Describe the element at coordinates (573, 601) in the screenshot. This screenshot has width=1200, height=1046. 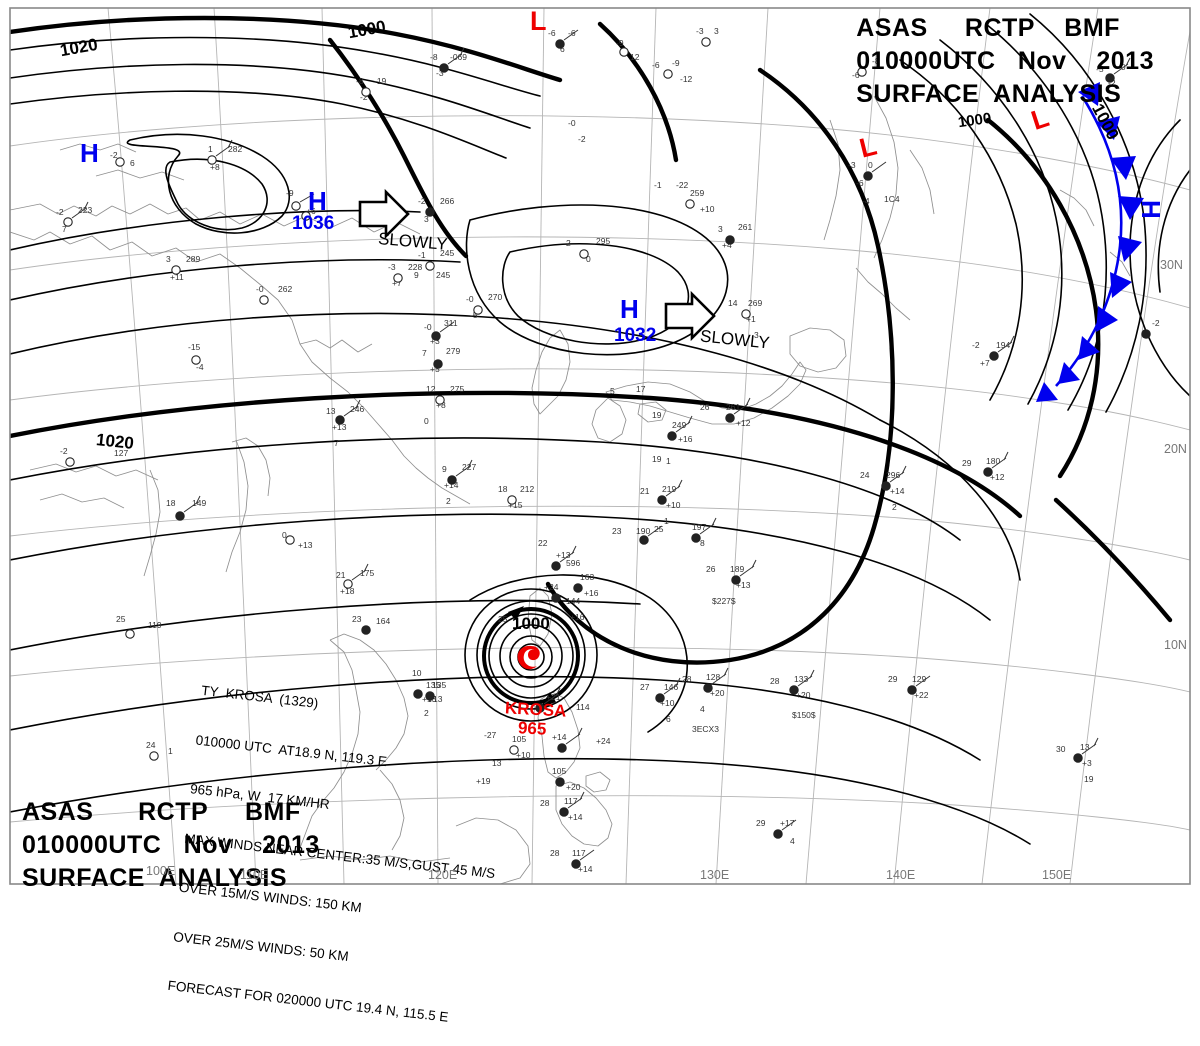
I see `svg-text: 144` at that location.